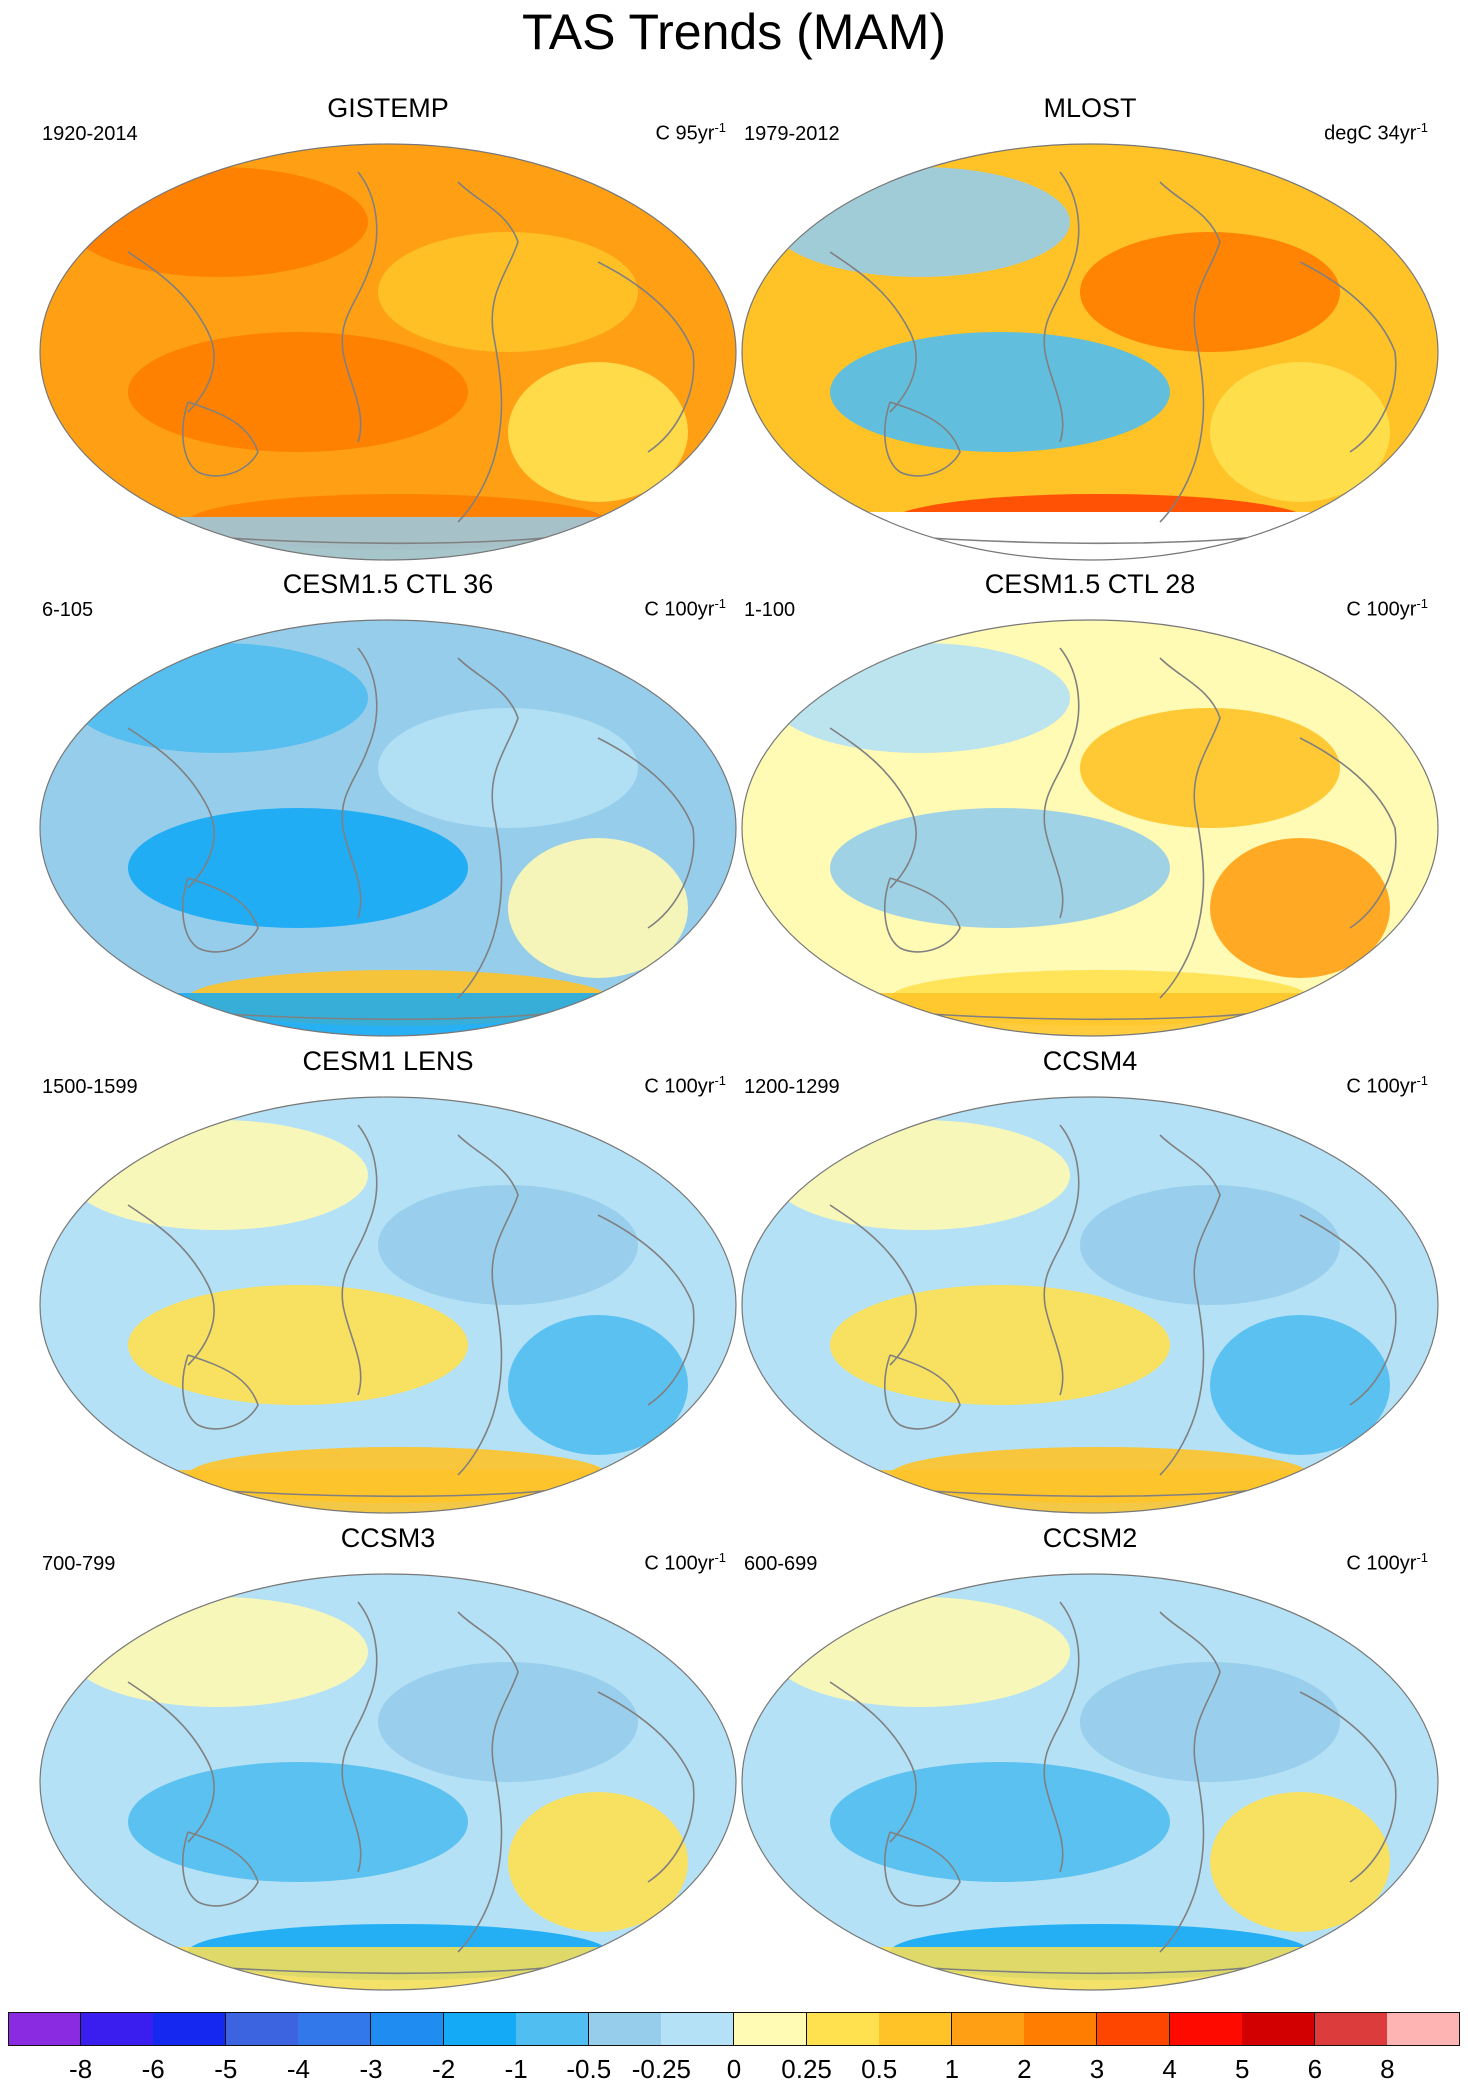 The height and width of the screenshot is (2084, 1468). What do you see at coordinates (444, 2069) in the screenshot?
I see `colorbar-tick-label: -2` at bounding box center [444, 2069].